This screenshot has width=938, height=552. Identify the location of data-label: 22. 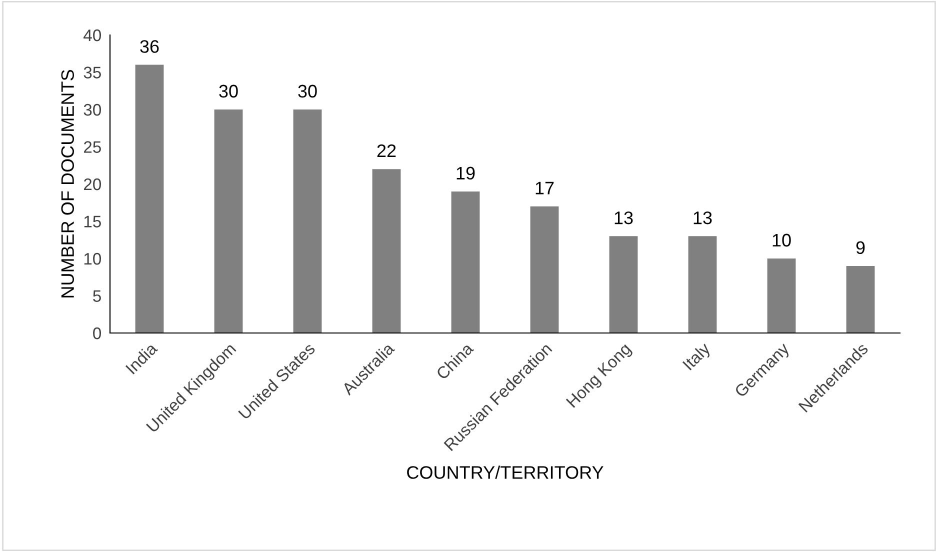
(386, 151).